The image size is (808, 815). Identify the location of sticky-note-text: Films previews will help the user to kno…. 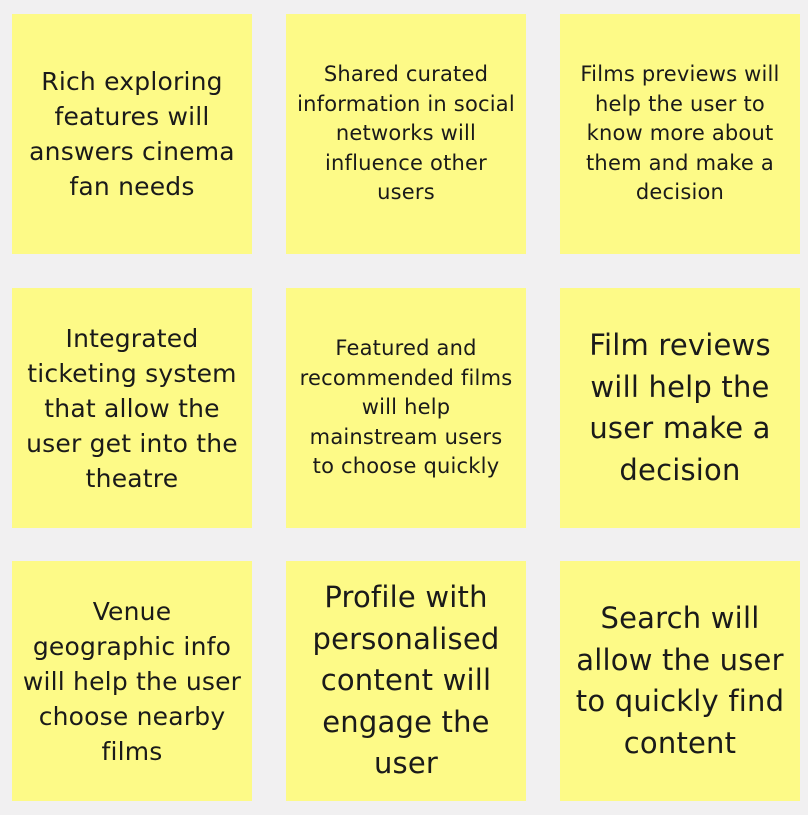
(680, 133).